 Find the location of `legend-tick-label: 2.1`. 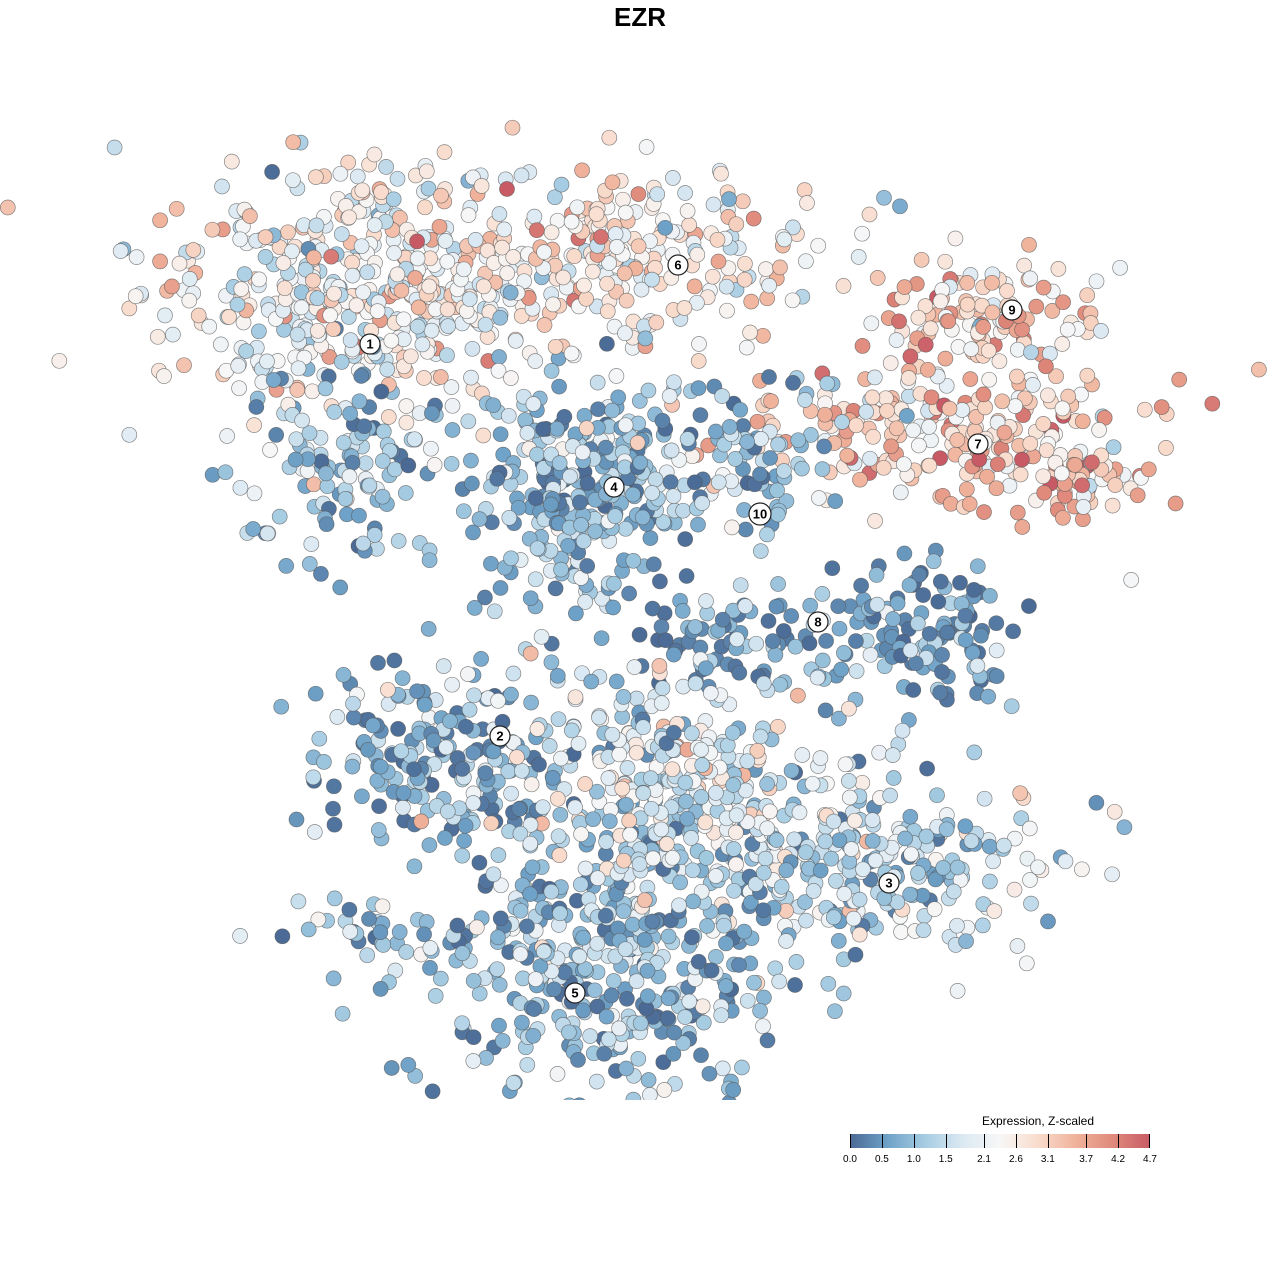

legend-tick-label: 2.1 is located at coordinates (984, 1159).